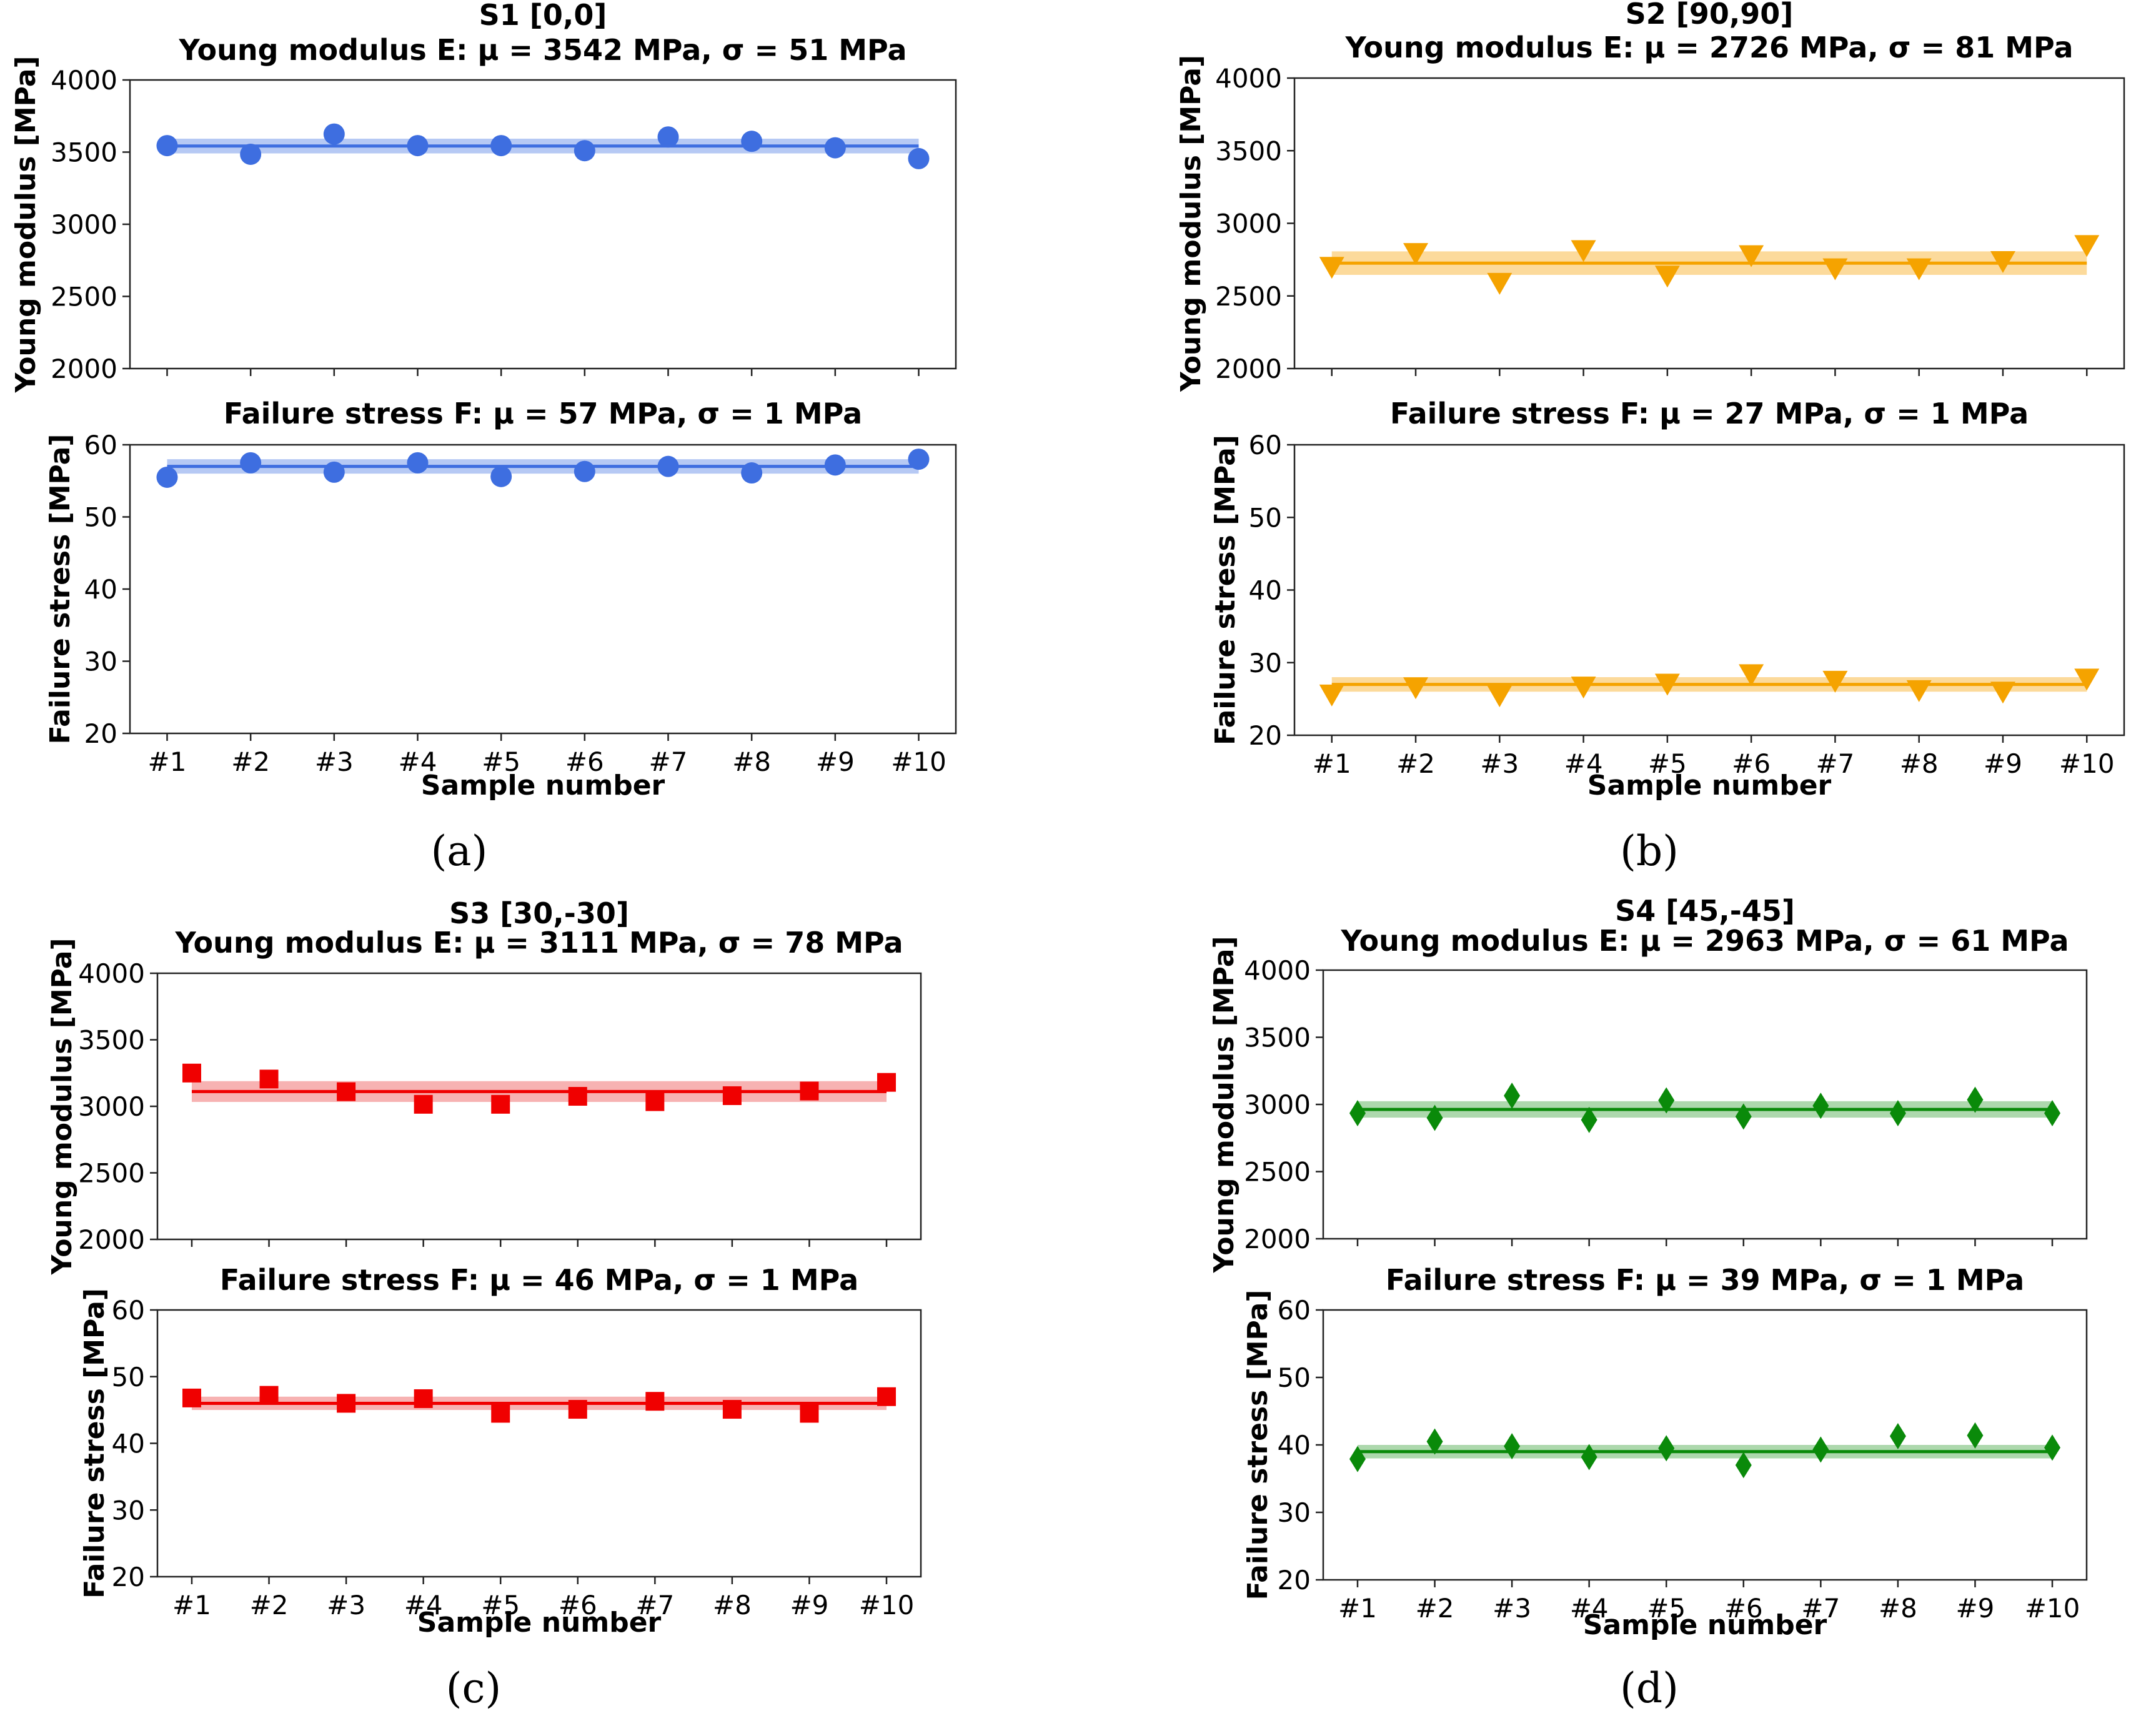 The image size is (2136, 1736). What do you see at coordinates (543, 786) in the screenshot?
I see `x-axis-label: Sample number` at bounding box center [543, 786].